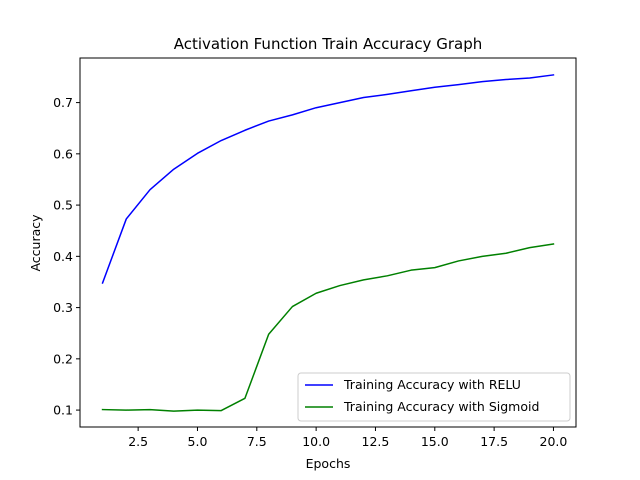 This screenshot has height=480, width=640. I want to click on x-tick-label: 5.0, so click(198, 441).